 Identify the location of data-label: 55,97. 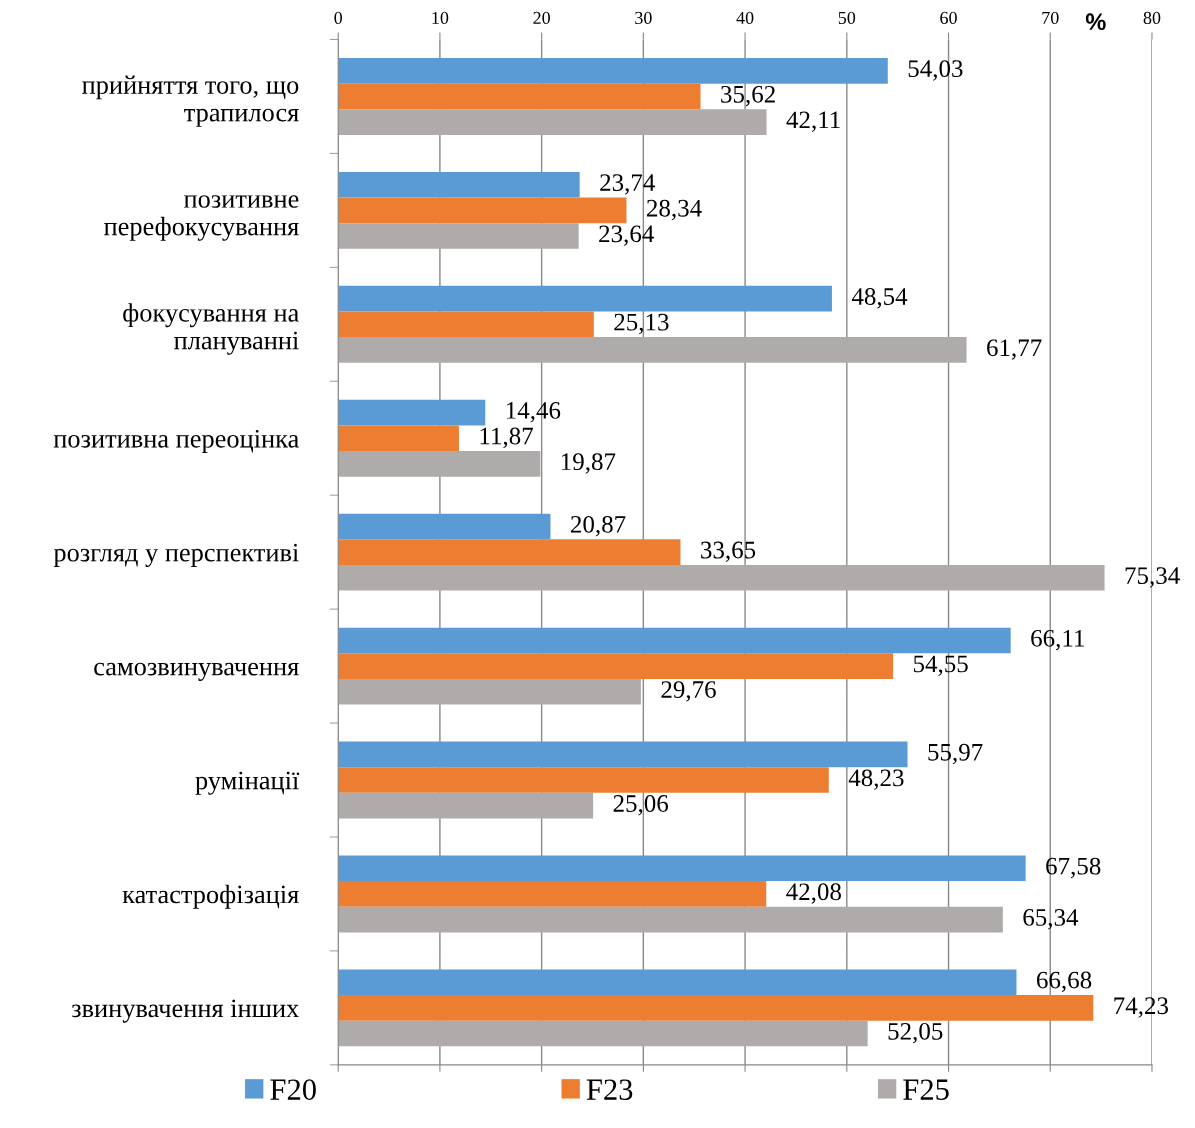
(955, 754).